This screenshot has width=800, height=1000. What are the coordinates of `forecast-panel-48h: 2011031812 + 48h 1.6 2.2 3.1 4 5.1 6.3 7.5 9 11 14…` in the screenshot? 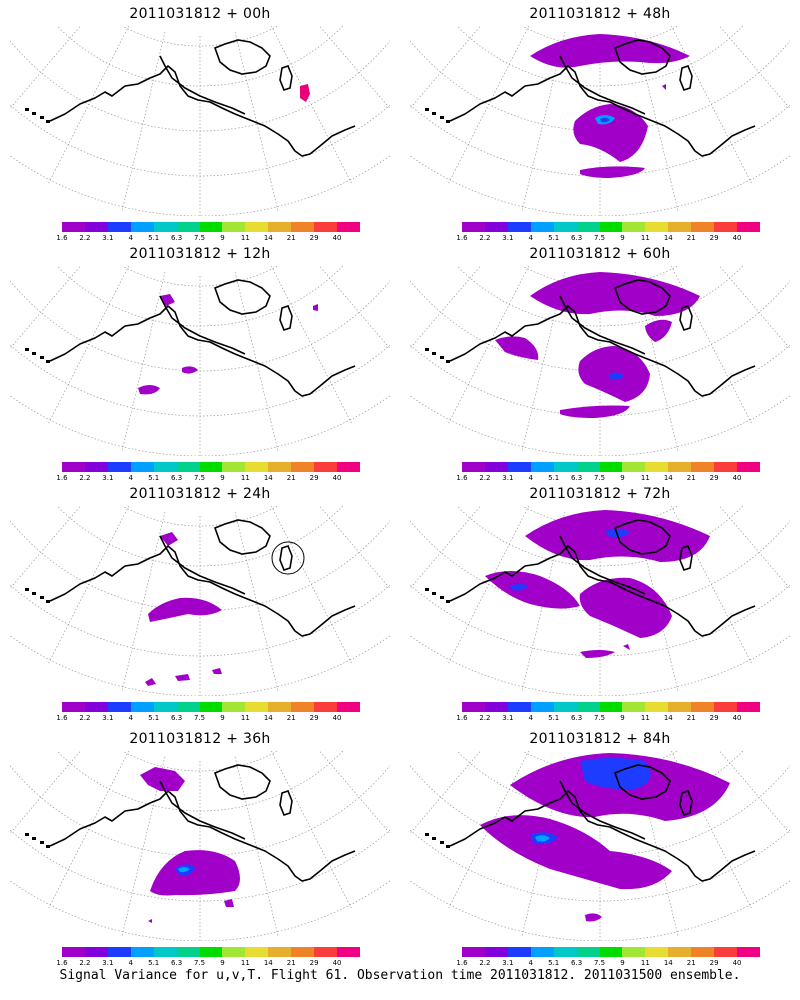 It's located at (600, 122).